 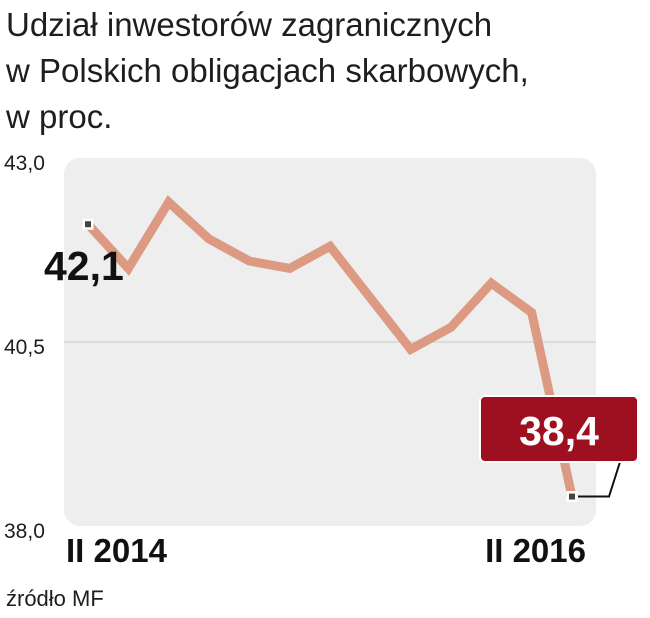 I want to click on chart-title-line: Udział inwestorów zagranicznych, so click(x=249, y=24).